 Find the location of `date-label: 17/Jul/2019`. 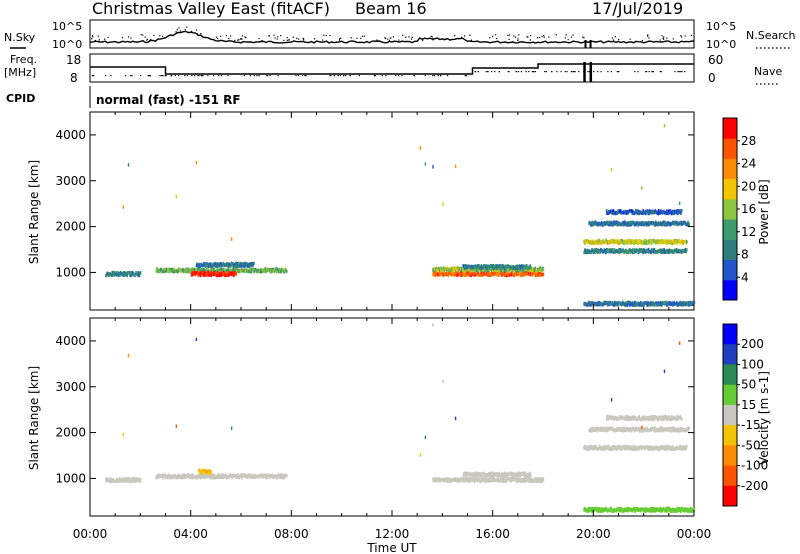

date-label: 17/Jul/2019 is located at coordinates (637, 9).